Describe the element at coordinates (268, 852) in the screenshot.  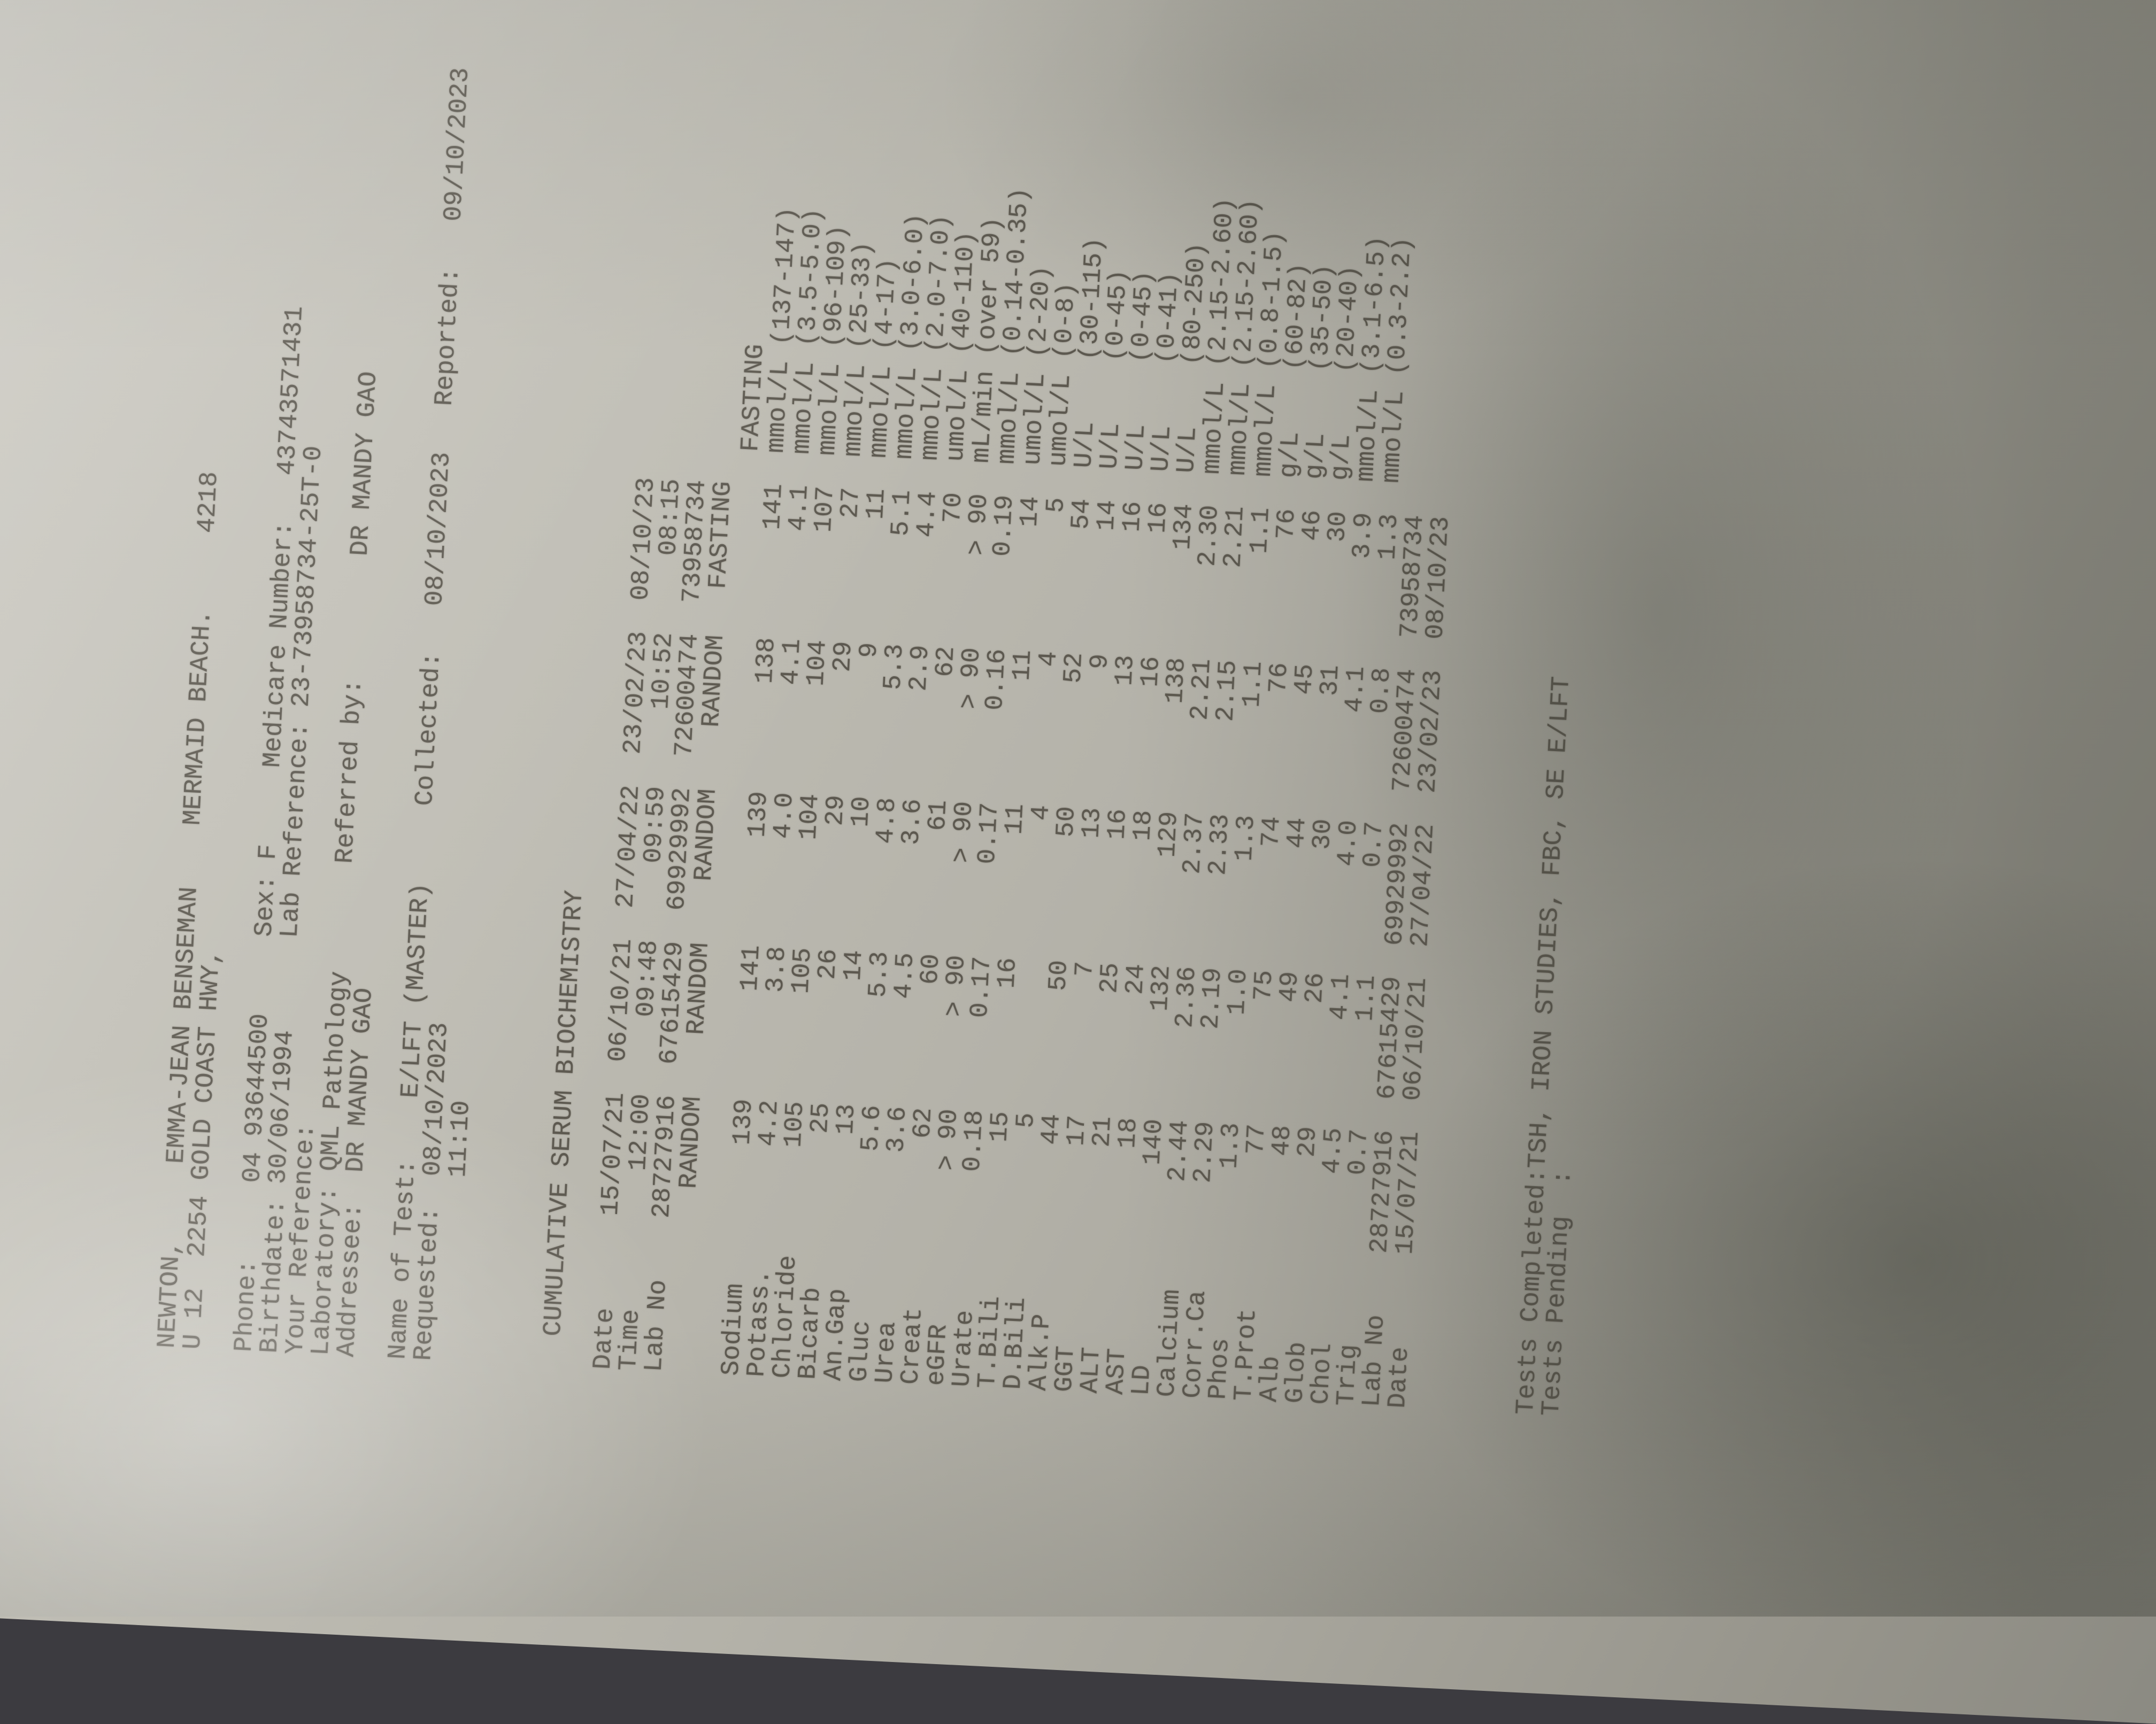
I see `sex-value: F` at that location.